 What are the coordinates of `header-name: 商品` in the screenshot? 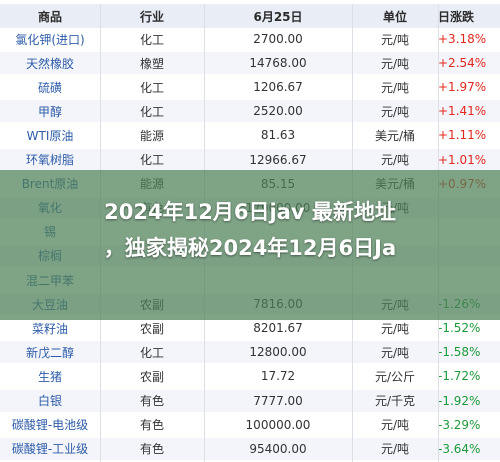 It's located at (49, 16).